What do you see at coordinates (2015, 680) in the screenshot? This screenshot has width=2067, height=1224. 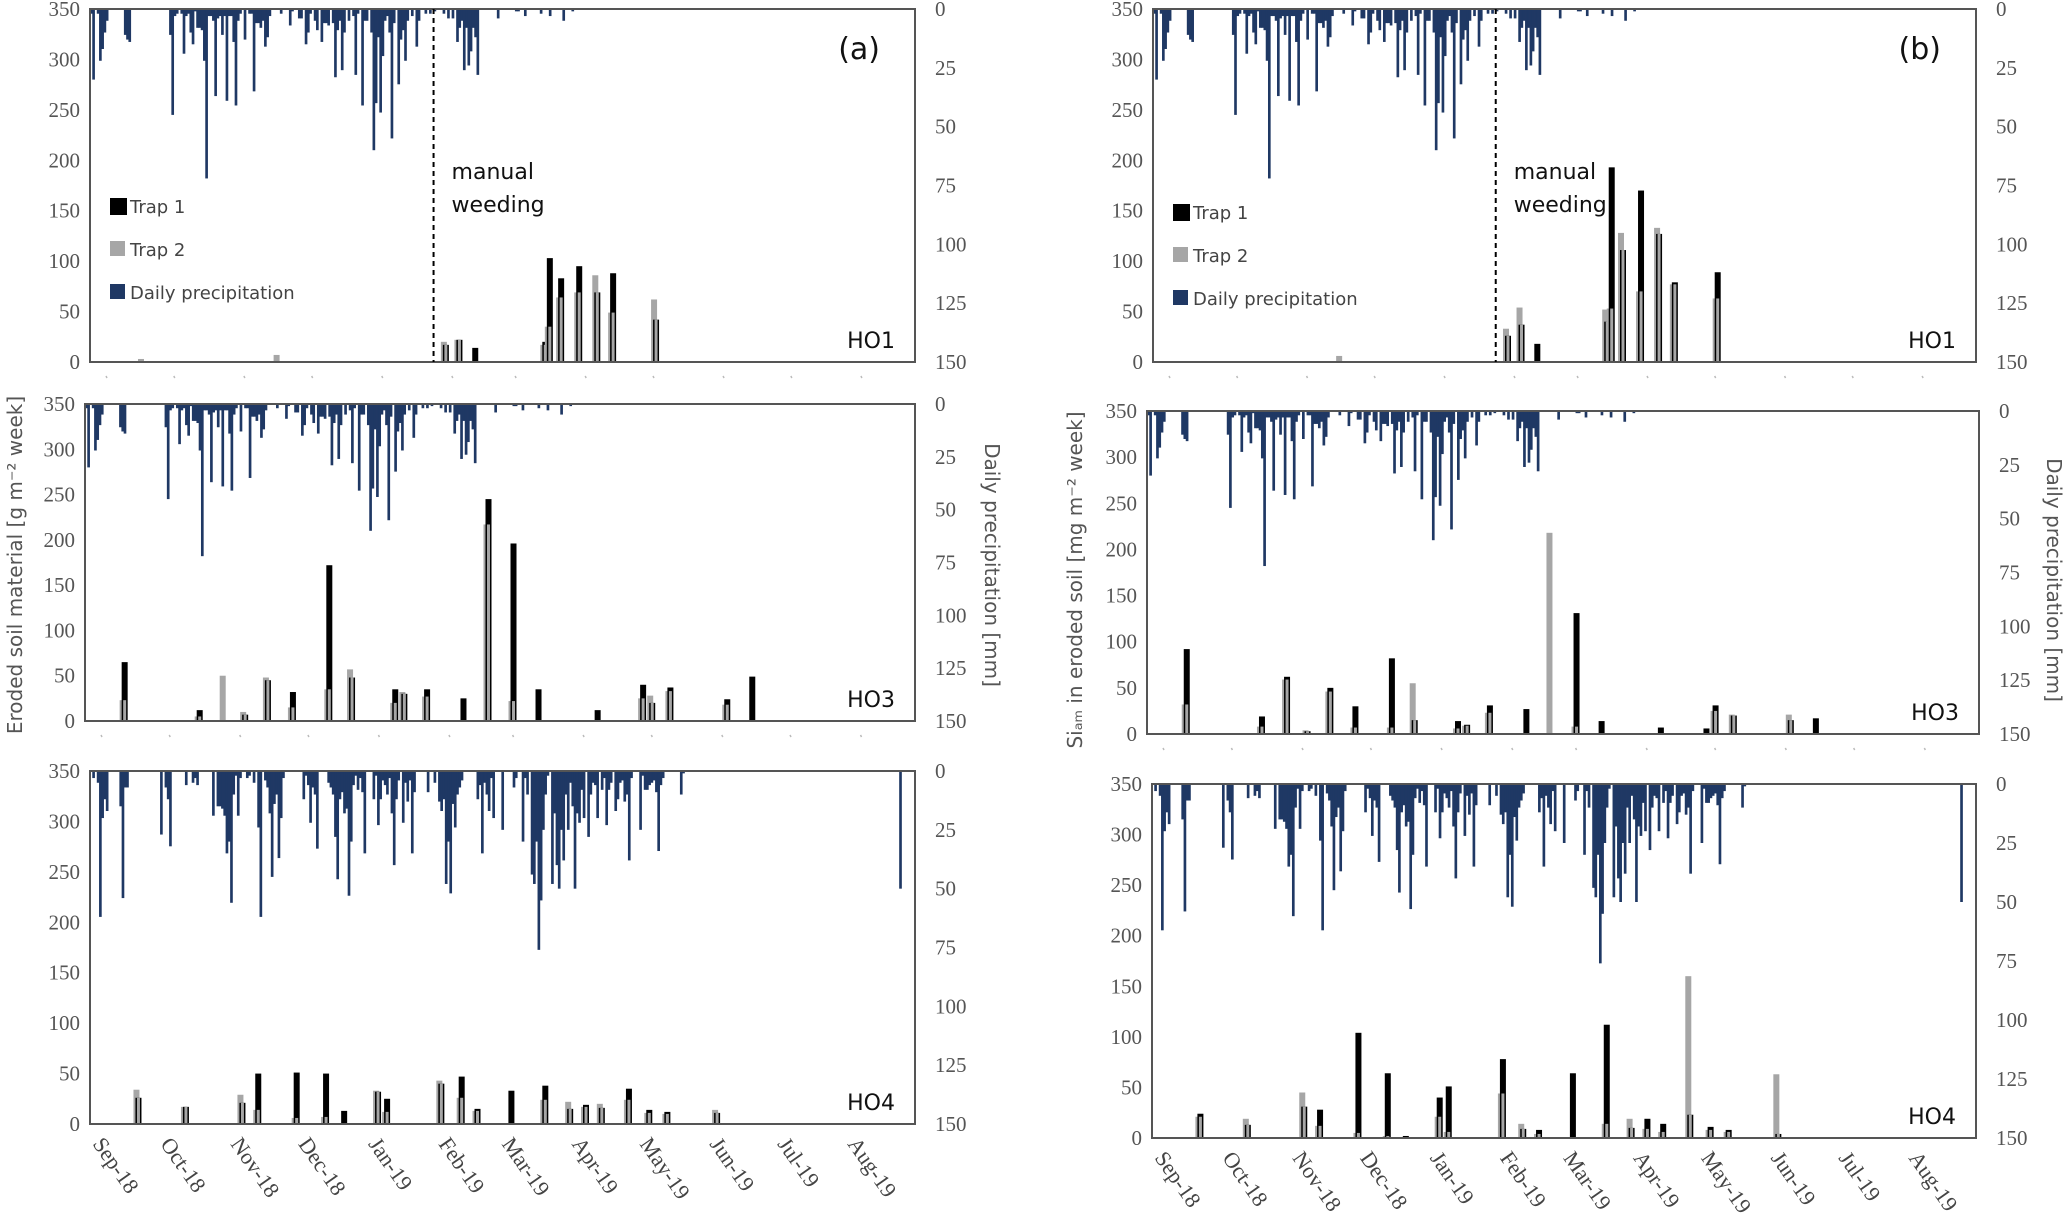 I see `y2-tick-label: 125` at bounding box center [2015, 680].